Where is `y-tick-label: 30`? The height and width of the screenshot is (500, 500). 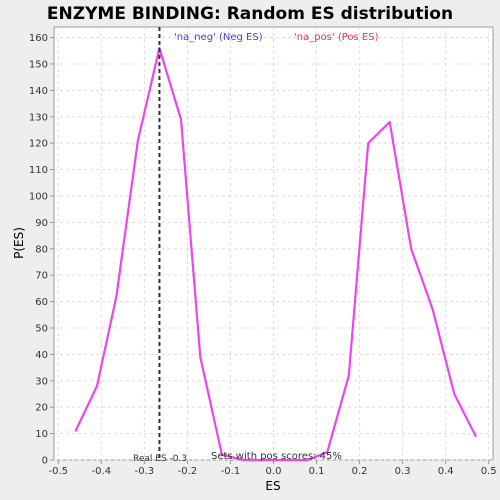 y-tick-label: 30 is located at coordinates (41, 381).